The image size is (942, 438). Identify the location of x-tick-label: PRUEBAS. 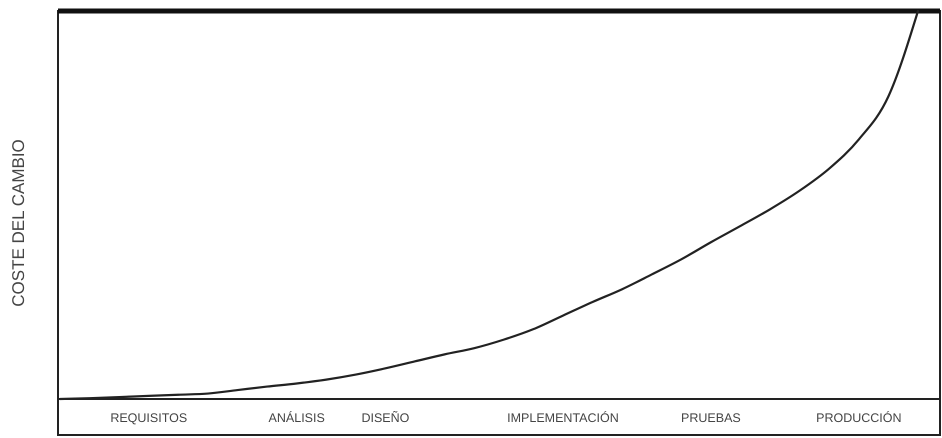
(711, 418).